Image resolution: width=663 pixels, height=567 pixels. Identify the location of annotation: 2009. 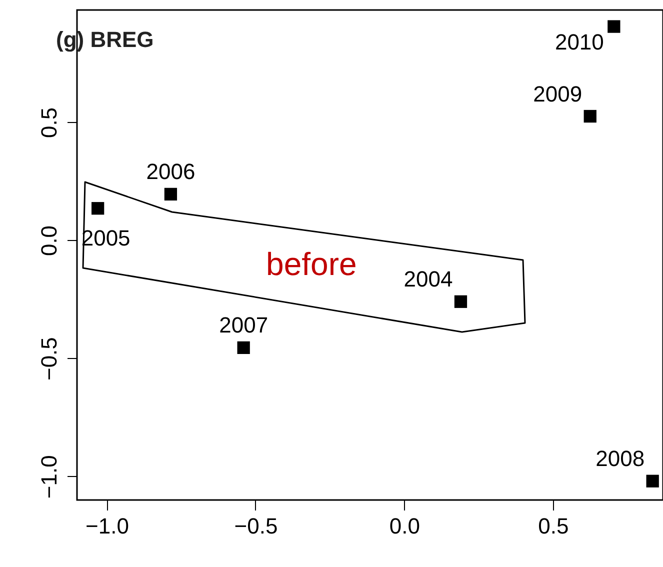
(557, 93).